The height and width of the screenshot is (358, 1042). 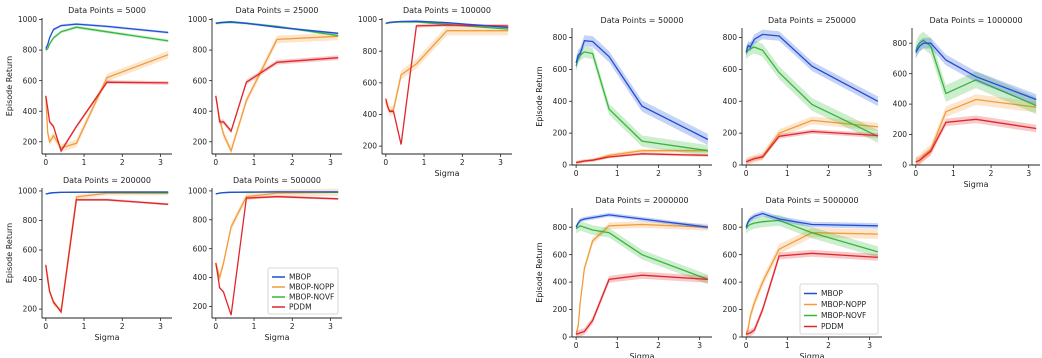 I want to click on y-axis-label: Episode Return, so click(x=539, y=272).